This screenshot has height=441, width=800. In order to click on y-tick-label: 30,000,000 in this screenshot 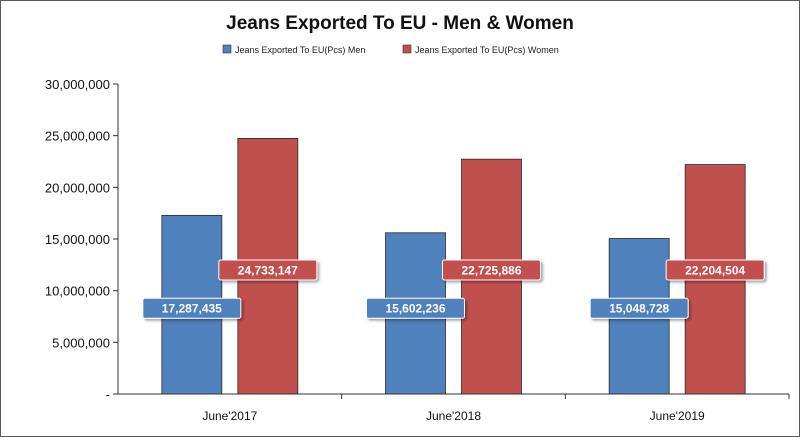, I will do `click(77, 84)`.